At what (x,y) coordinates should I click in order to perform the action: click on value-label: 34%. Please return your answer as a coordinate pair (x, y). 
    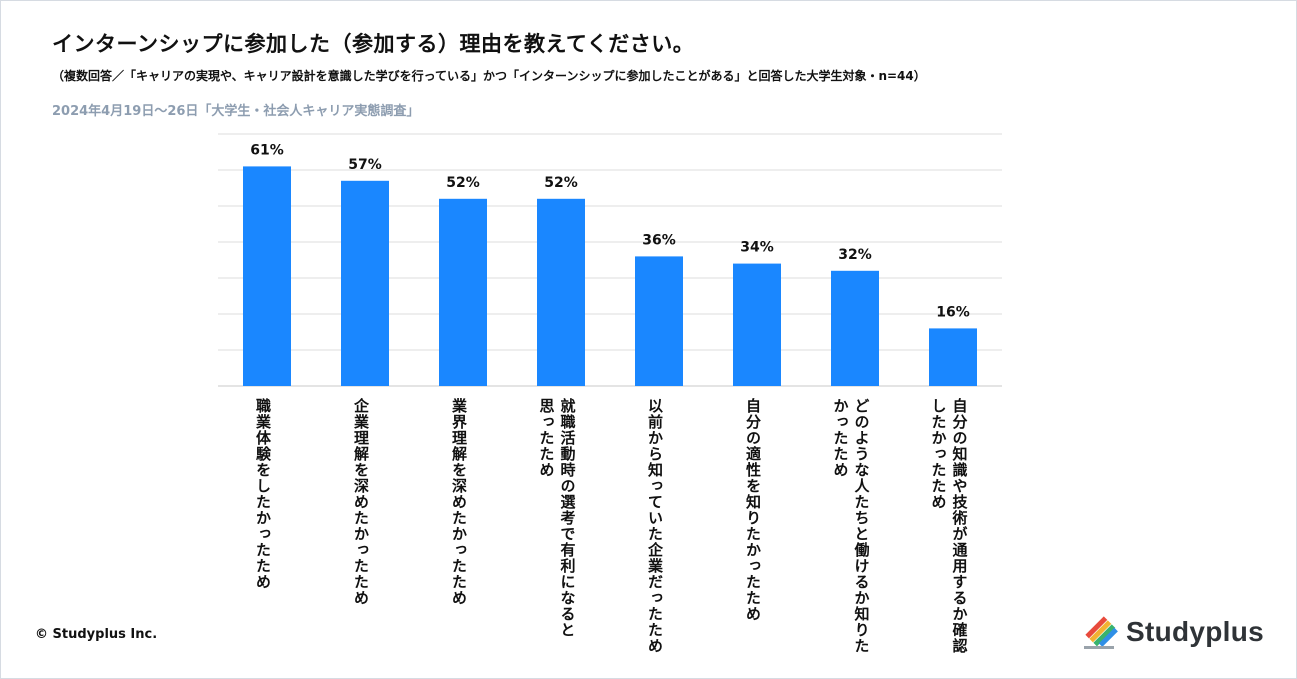
    Looking at the image, I should click on (757, 248).